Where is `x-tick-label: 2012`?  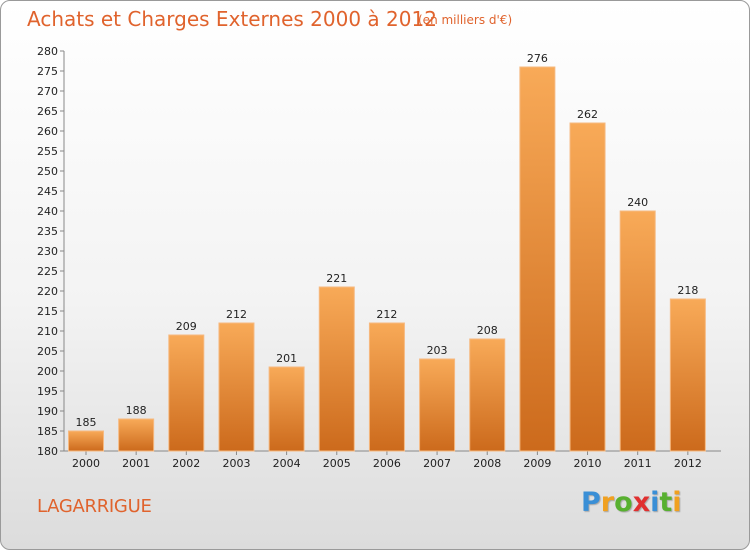
x-tick-label: 2012 is located at coordinates (688, 463).